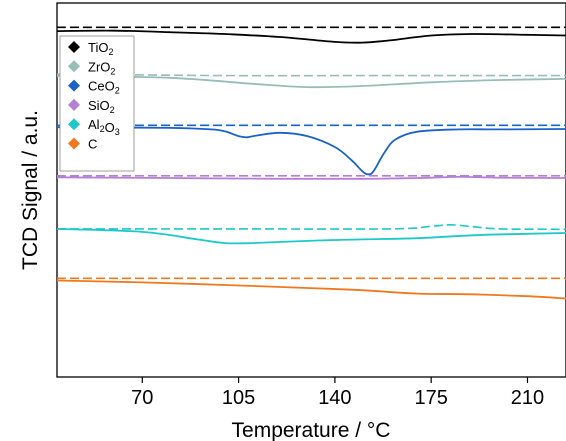 This screenshot has height=441, width=566. Describe the element at coordinates (142, 398) in the screenshot. I see `x-tick-label: 70` at that location.